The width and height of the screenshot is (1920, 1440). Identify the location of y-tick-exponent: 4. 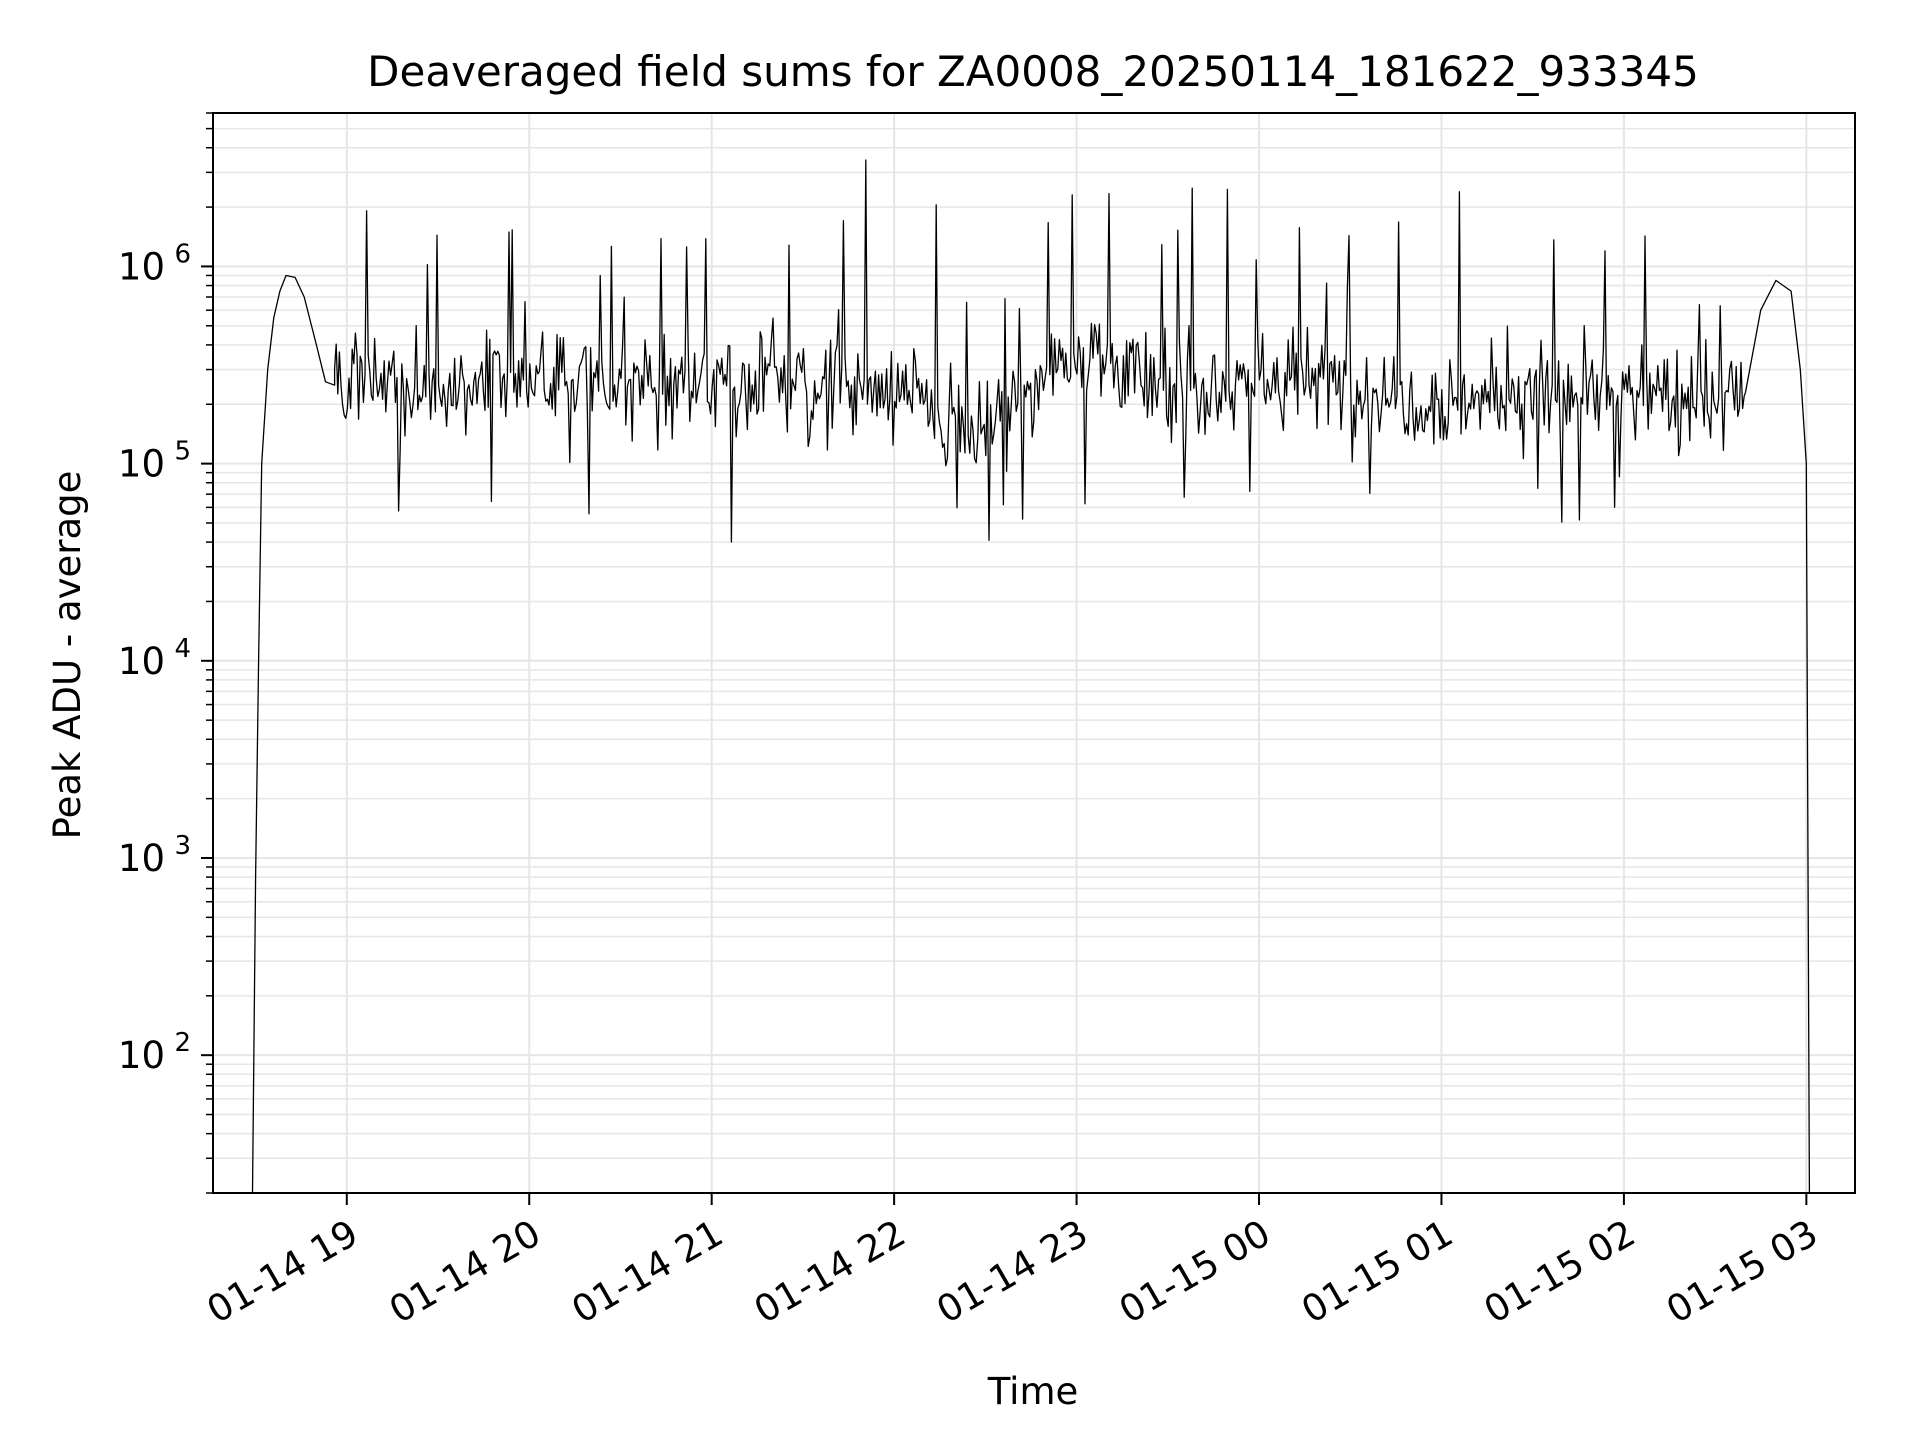
(182, 649).